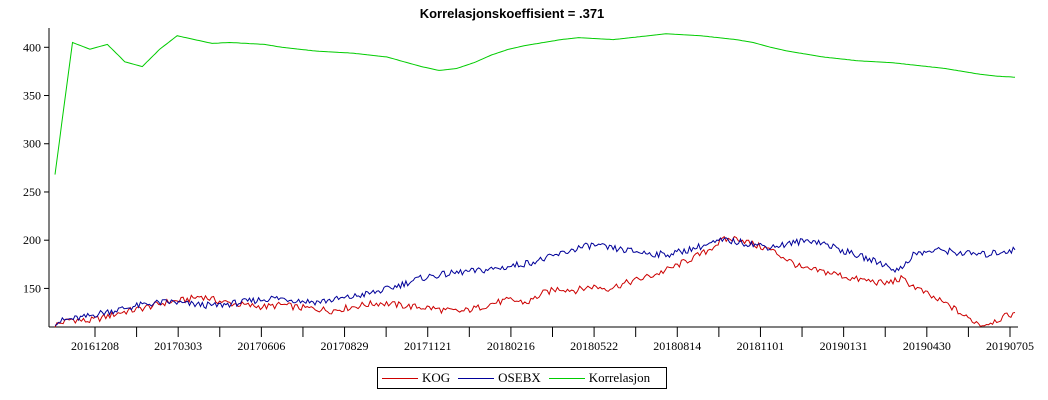 The width and height of the screenshot is (1048, 400). I want to click on legend-label-osebx: OSEBX, so click(519, 377).